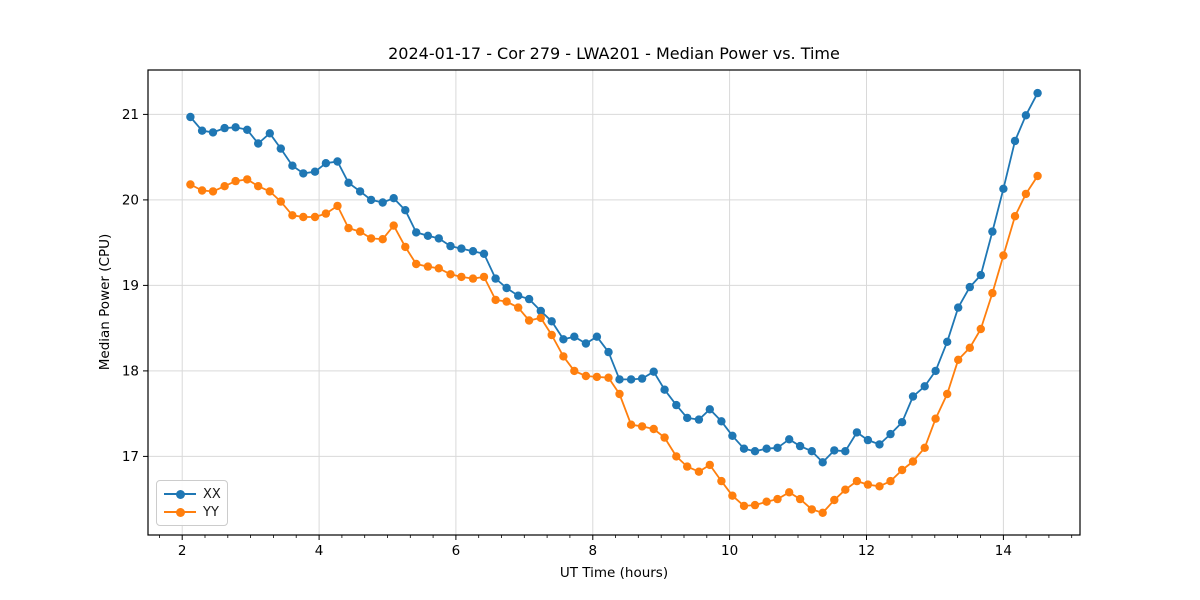 The height and width of the screenshot is (600, 1200). I want to click on yy-series-swatch, so click(180, 512).